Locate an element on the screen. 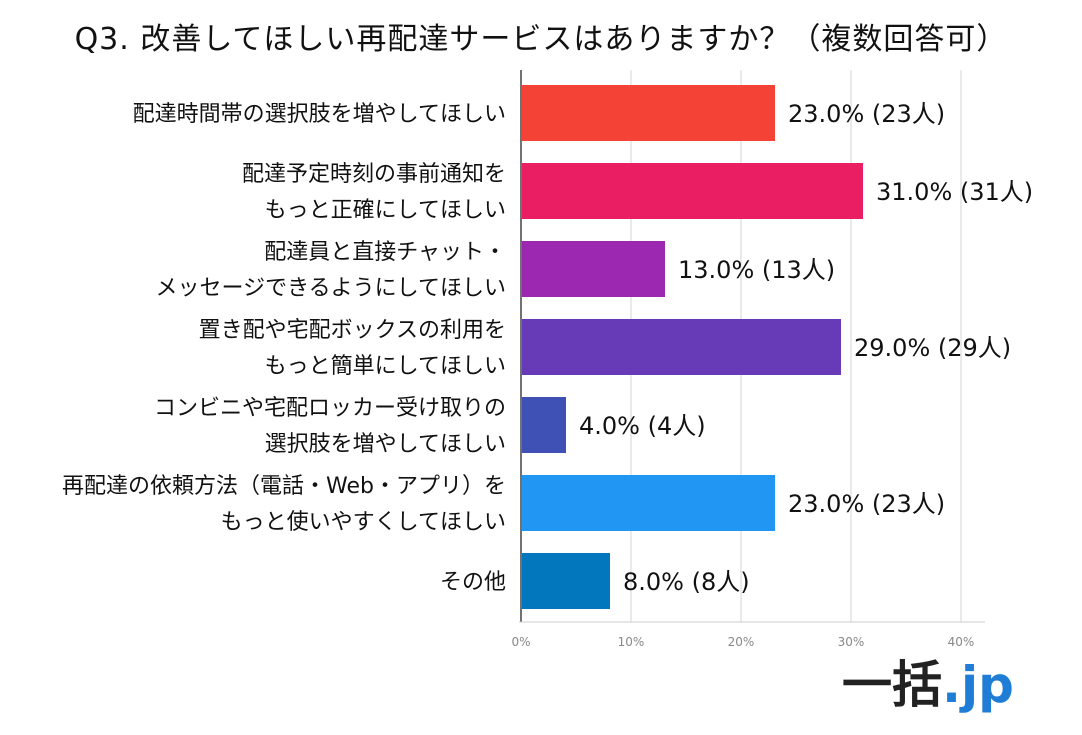  x-tick-label: 0% is located at coordinates (520, 642).